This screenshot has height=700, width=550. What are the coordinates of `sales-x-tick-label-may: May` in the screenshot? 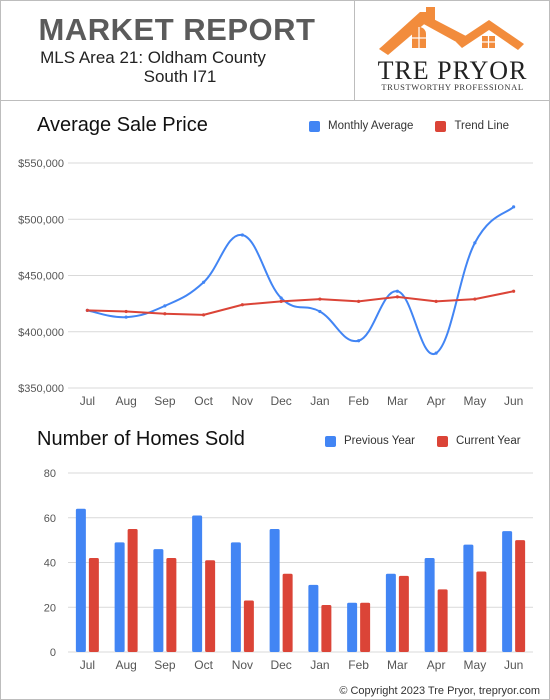 It's located at (475, 665).